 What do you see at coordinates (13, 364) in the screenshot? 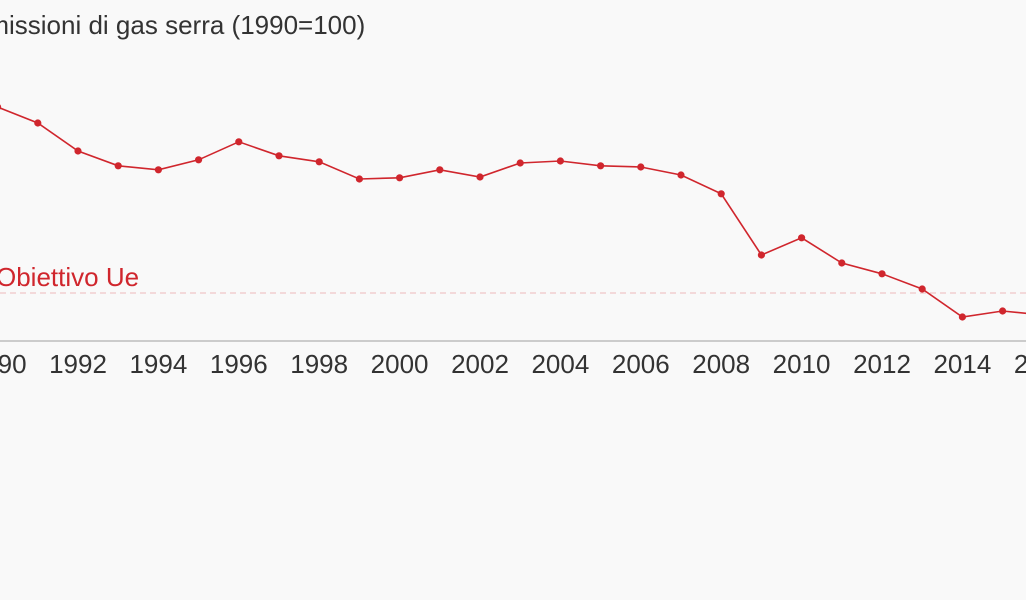
I see `x-tick-label: 1990` at bounding box center [13, 364].